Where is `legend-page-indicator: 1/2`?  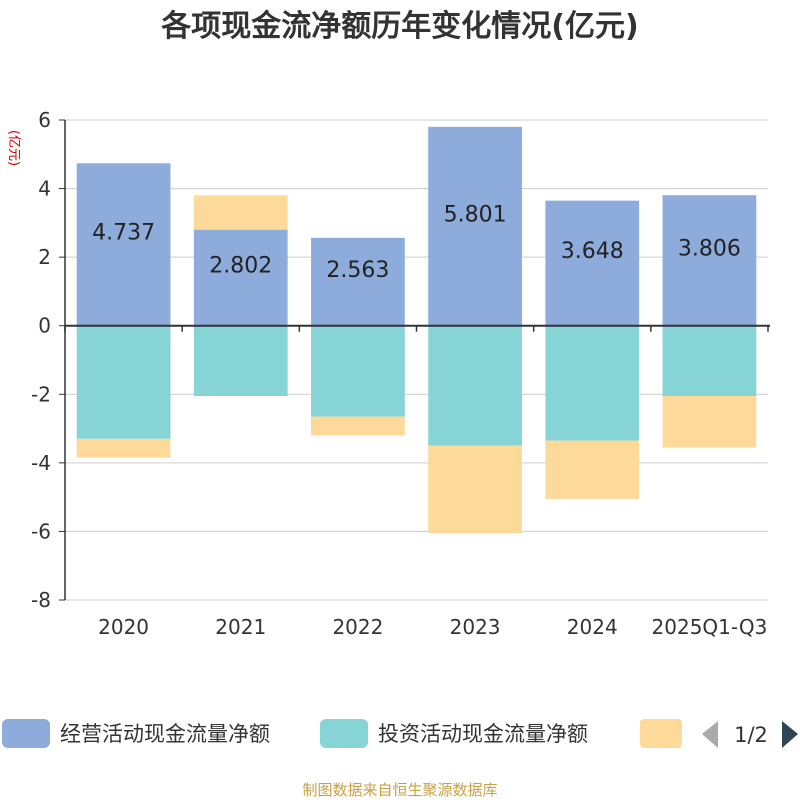 legend-page-indicator: 1/2 is located at coordinates (751, 735).